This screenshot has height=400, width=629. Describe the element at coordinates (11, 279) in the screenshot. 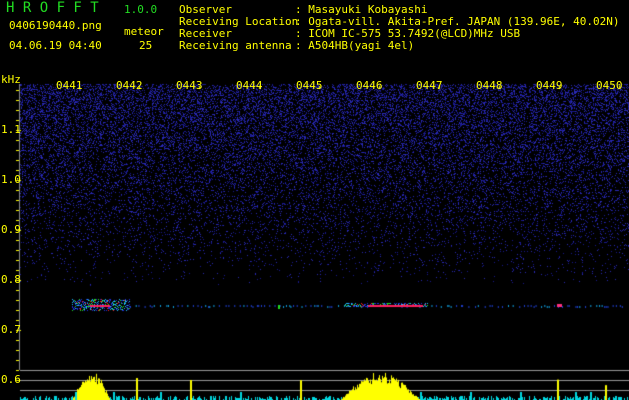

I see `y-tick-label: 0.8` at that location.